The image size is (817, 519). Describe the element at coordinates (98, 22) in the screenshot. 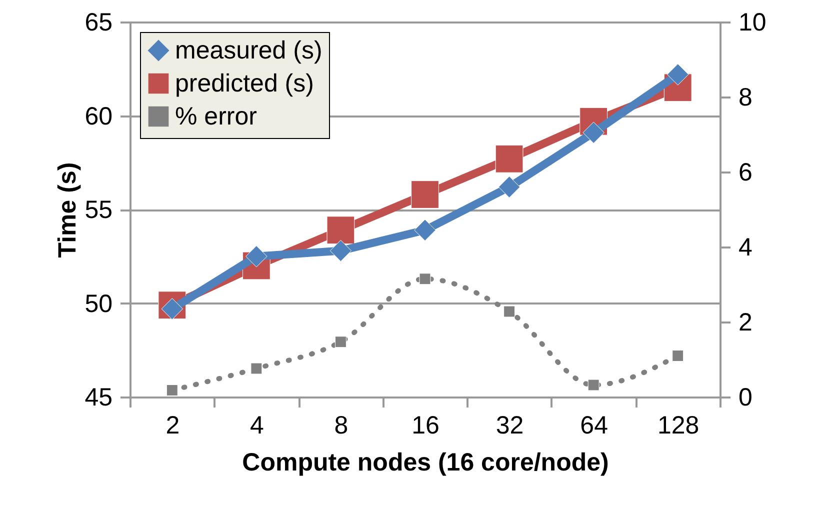

I see `y-tick-label: 65` at that location.